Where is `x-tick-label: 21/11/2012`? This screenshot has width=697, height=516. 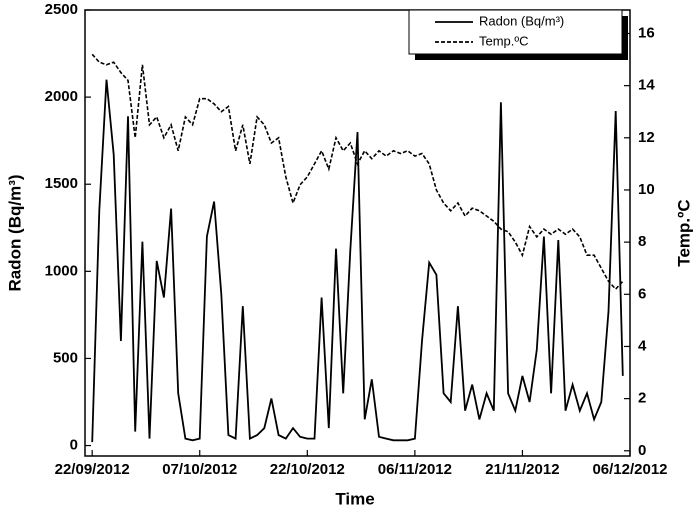
x-tick-label: 21/11/2012 is located at coordinates (522, 469).